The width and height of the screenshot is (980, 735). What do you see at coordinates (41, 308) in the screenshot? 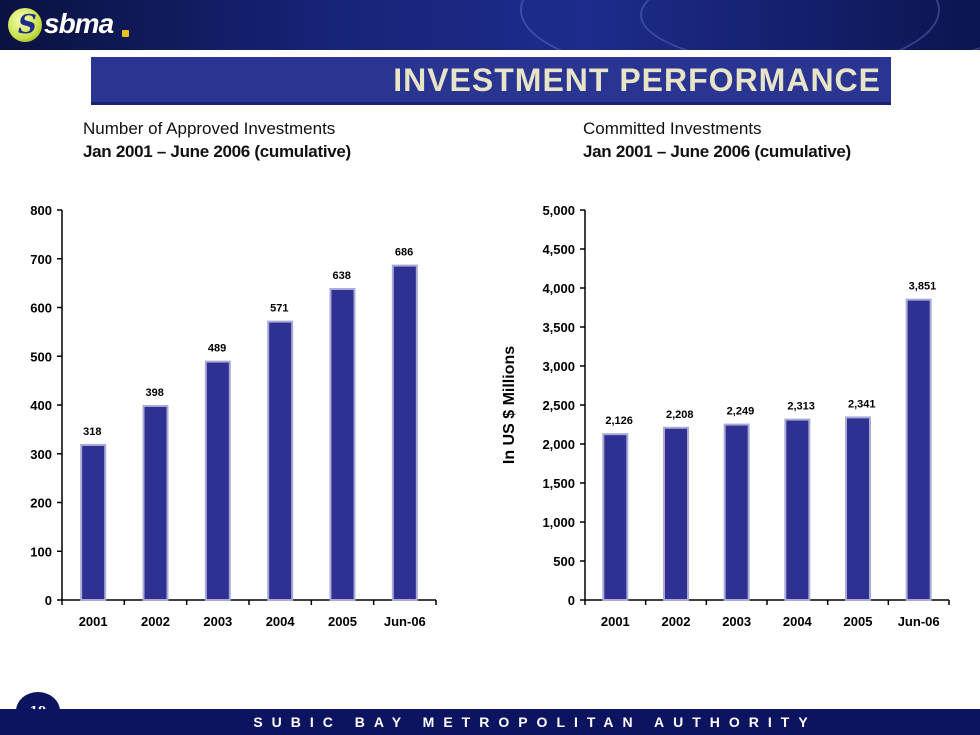
I see `y-tick-label: 600` at bounding box center [41, 308].